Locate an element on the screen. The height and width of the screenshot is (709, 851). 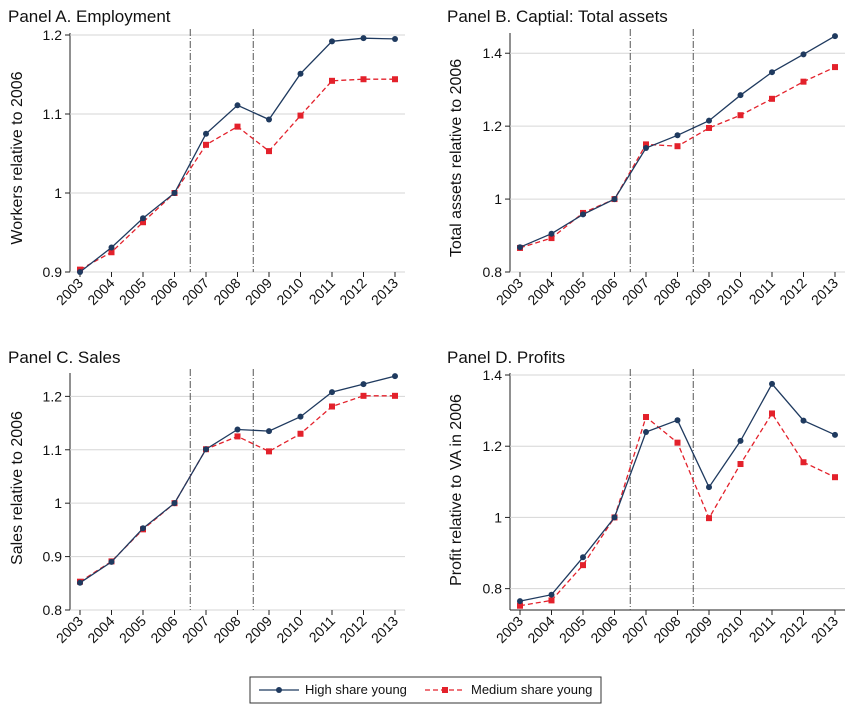
legend-marker-high is located at coordinates (279, 690).